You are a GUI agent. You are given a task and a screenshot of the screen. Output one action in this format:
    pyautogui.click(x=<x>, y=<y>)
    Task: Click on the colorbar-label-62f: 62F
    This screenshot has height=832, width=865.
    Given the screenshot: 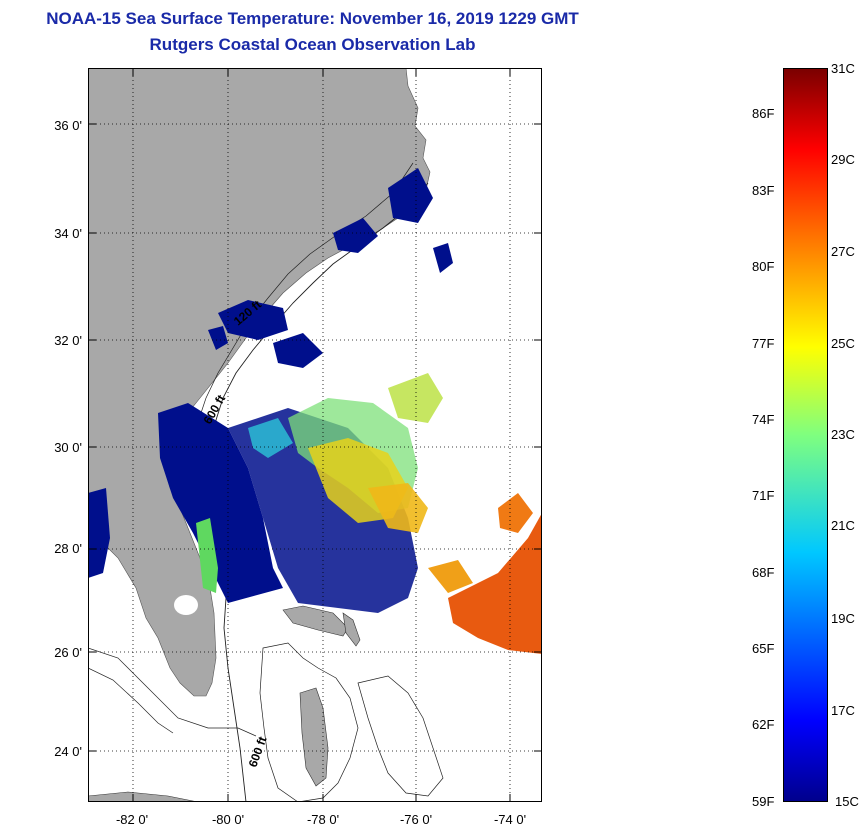 What is the action you would take?
    pyautogui.click(x=763, y=724)
    